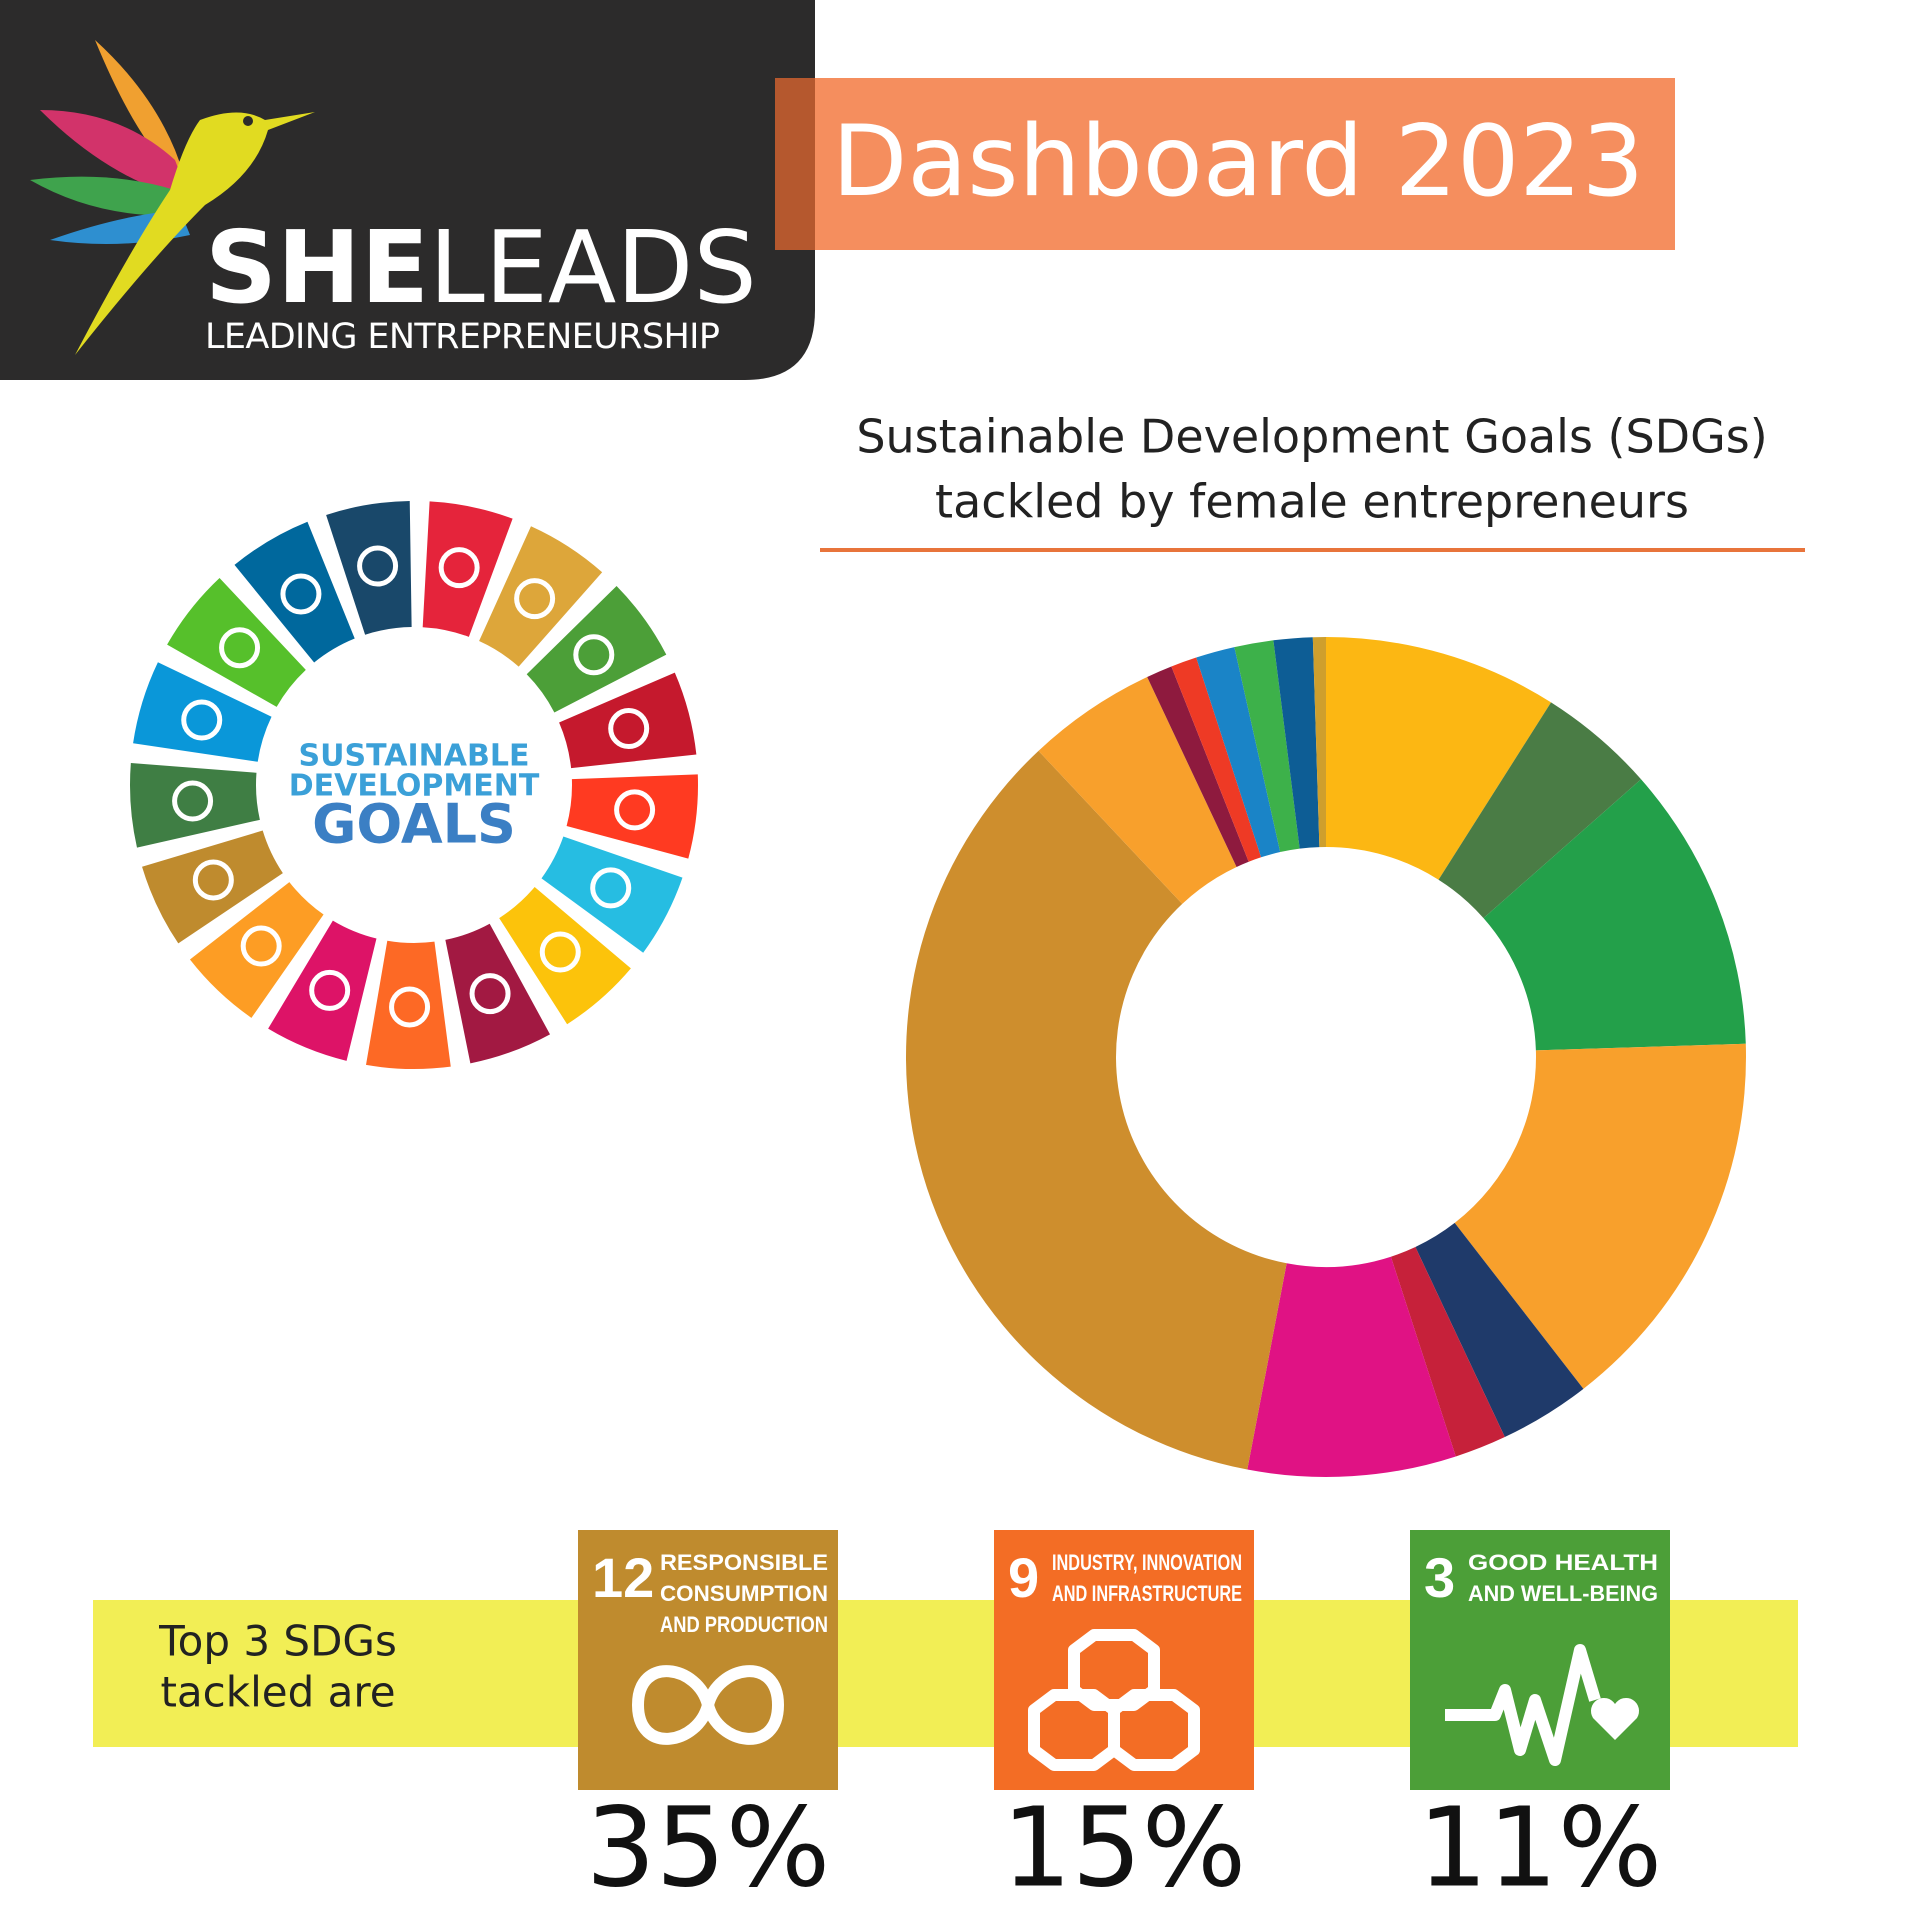 The width and height of the screenshot is (1920, 1920). What do you see at coordinates (407, 190) in the screenshot?
I see `header-panel` at bounding box center [407, 190].